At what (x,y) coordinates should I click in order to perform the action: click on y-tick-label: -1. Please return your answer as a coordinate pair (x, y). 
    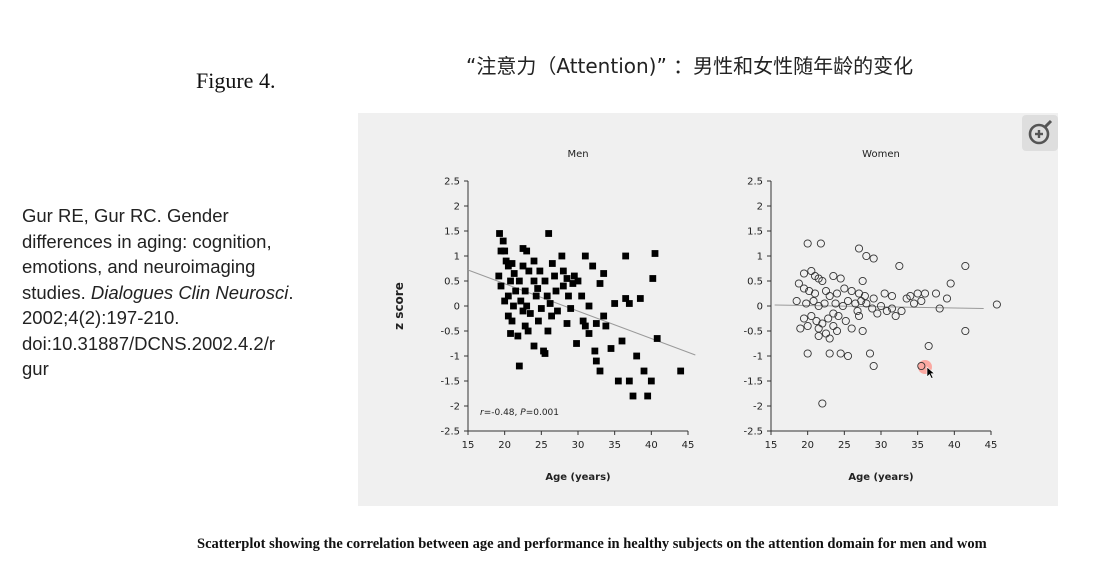
    Looking at the image, I should click on (455, 357).